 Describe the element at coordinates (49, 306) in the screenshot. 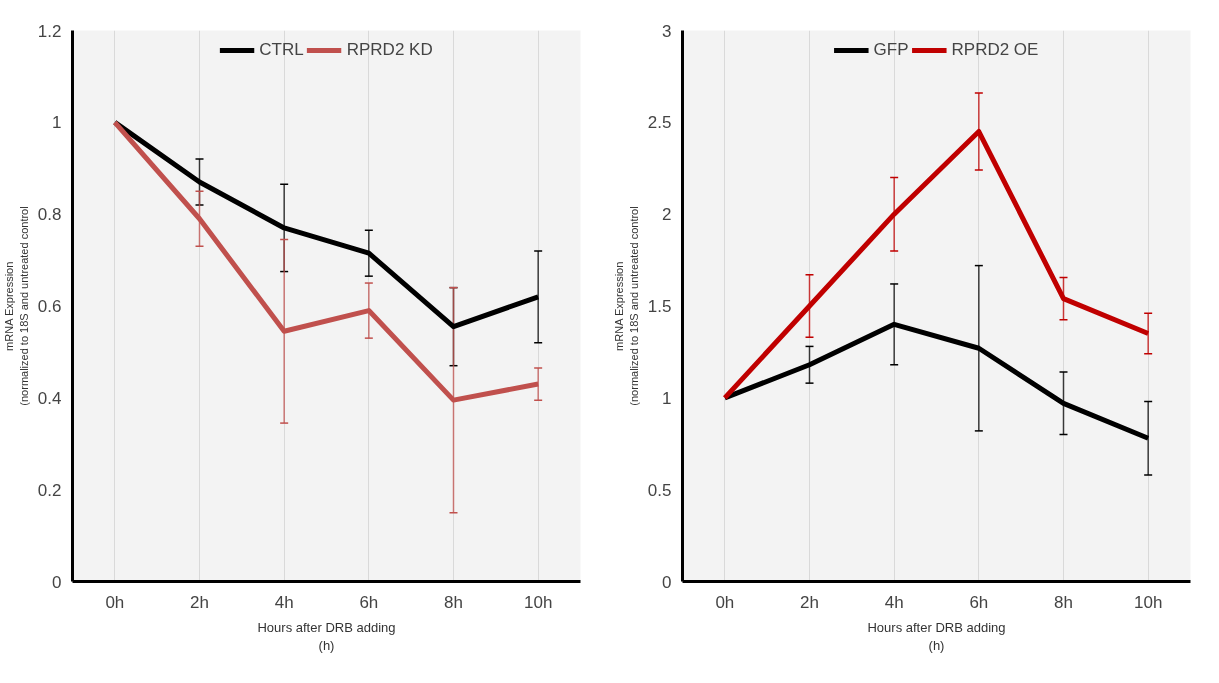

I see `y-tick-label: 0.6` at that location.